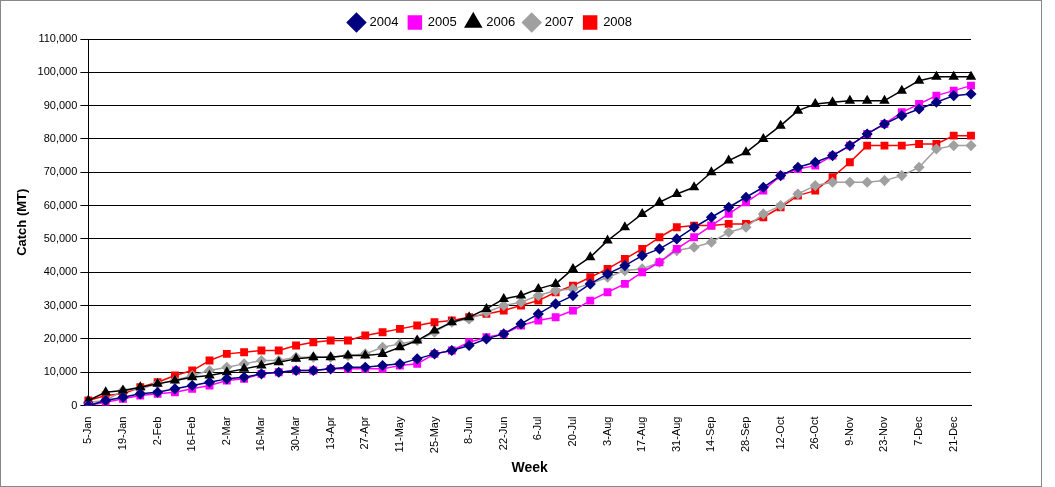 This screenshot has width=1055, height=487. What do you see at coordinates (571, 431) in the screenshot?
I see `x-tick-label: 20-Jul` at bounding box center [571, 431].